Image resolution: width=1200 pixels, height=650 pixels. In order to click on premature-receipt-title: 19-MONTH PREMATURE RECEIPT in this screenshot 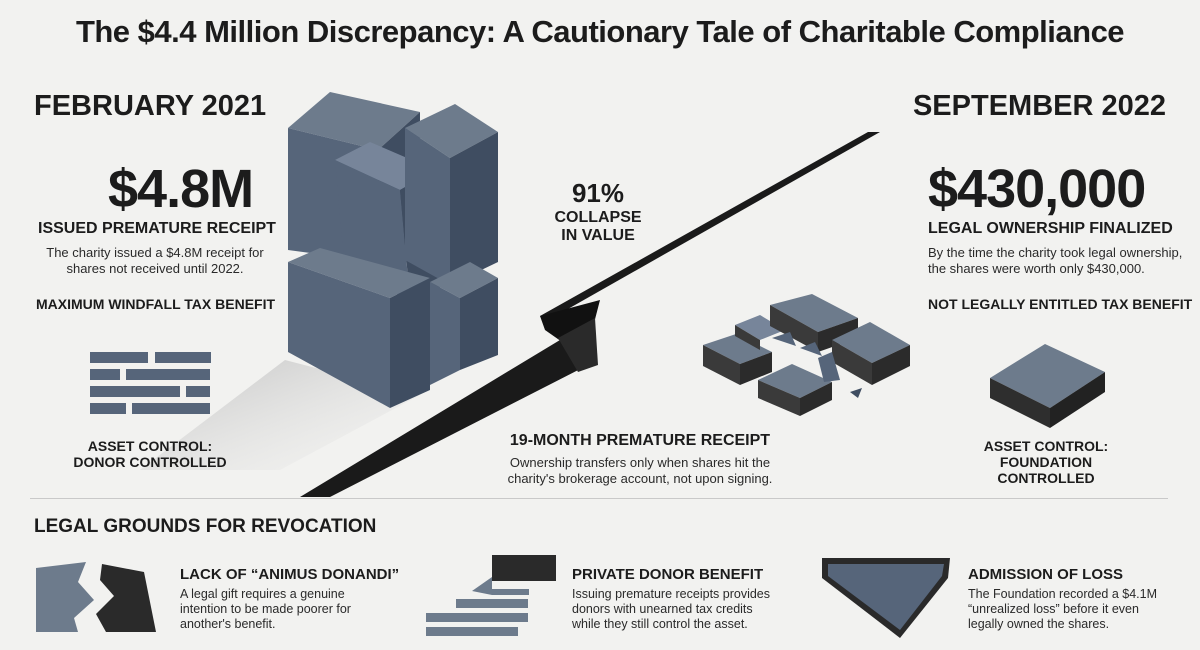, I will do `click(640, 440)`.